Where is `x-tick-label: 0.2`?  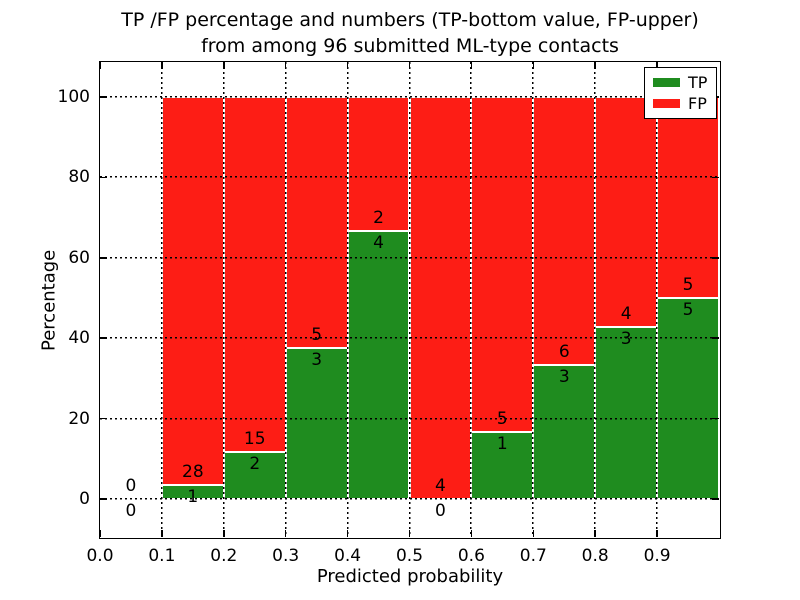
x-tick-label: 0.2 is located at coordinates (224, 556).